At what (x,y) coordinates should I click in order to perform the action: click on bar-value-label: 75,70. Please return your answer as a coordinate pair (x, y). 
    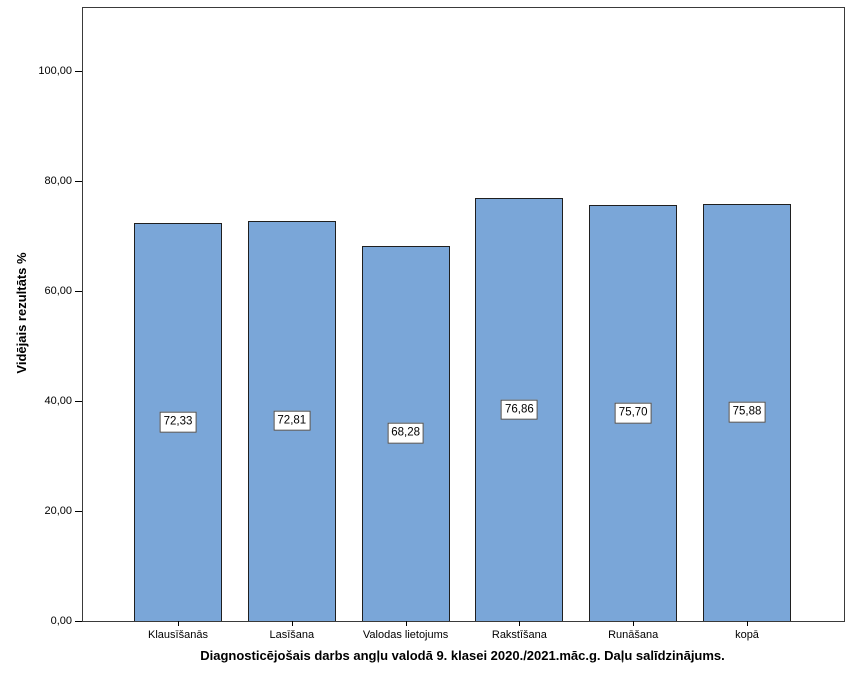
    Looking at the image, I should click on (633, 413).